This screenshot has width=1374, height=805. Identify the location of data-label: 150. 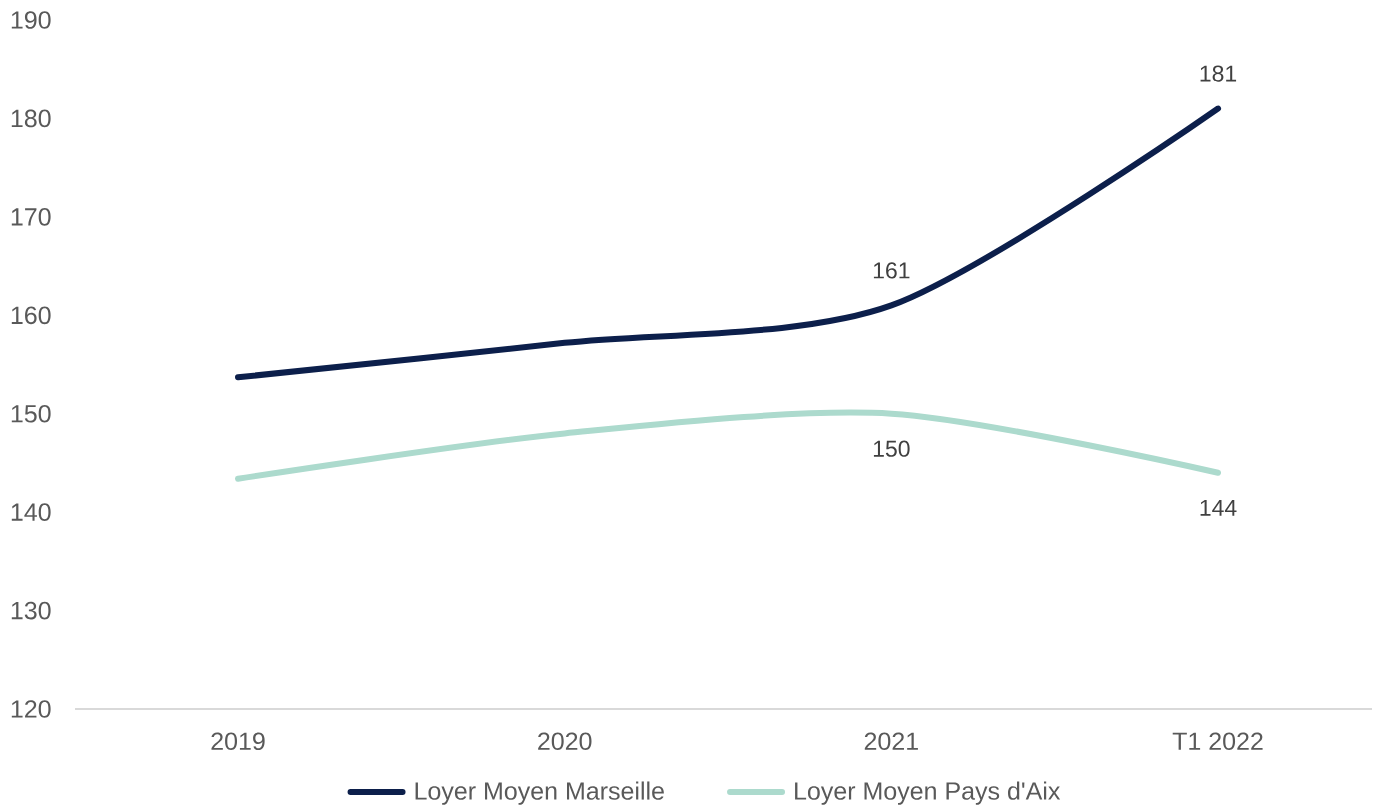
(891, 448).